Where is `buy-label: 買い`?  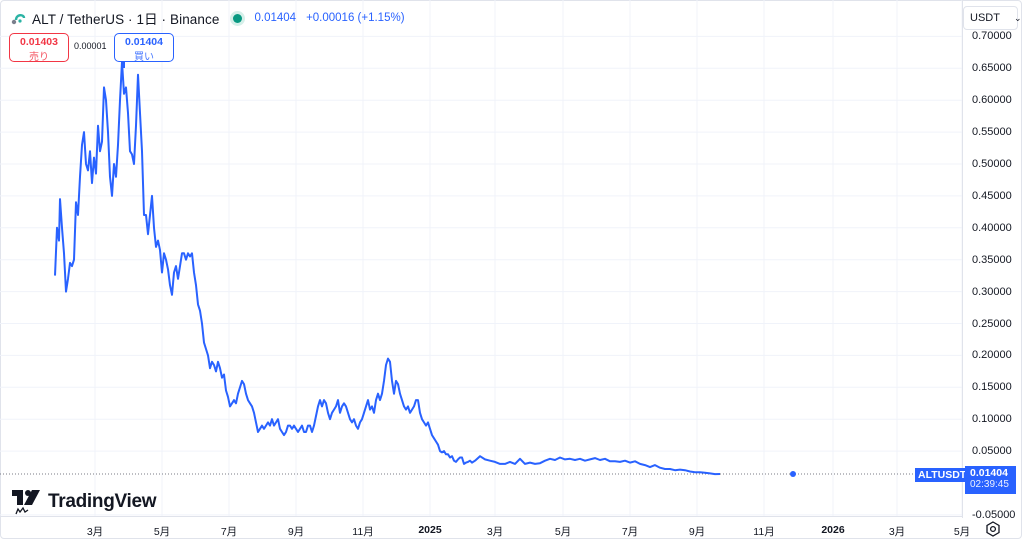
buy-label: 買い is located at coordinates (144, 57).